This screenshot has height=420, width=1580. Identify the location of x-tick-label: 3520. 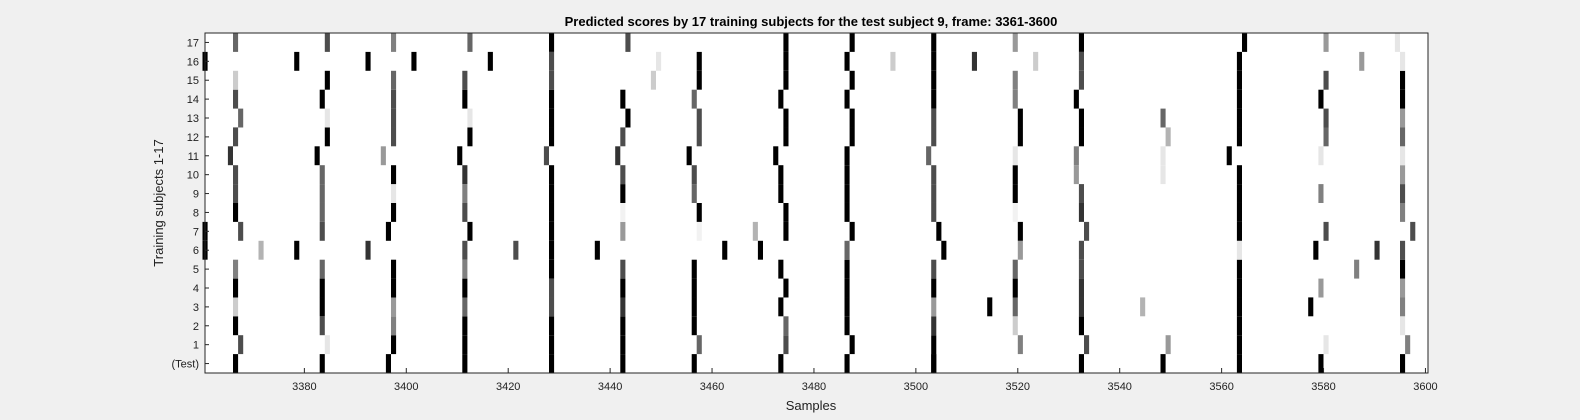
(1018, 387).